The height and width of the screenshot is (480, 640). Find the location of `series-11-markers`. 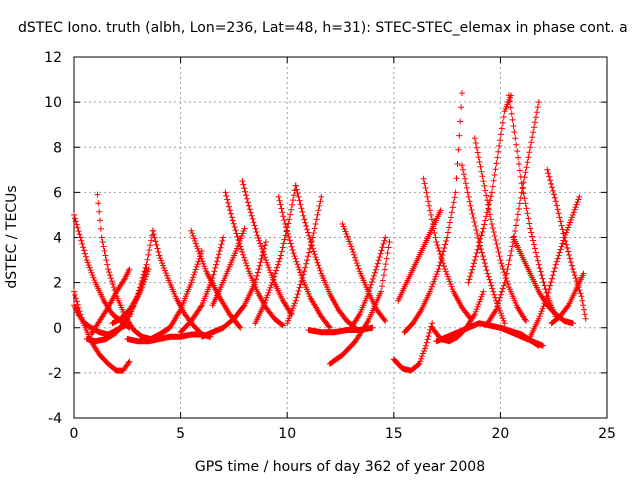

series-11-markers is located at coordinates (216, 279).